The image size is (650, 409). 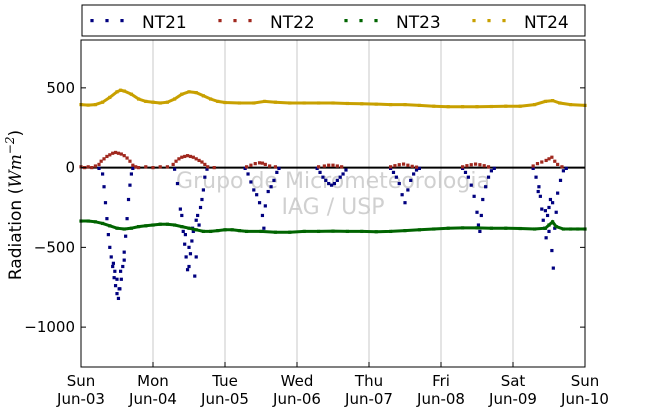 I want to click on x-tick-date-1: Jun-04, so click(x=152, y=399).